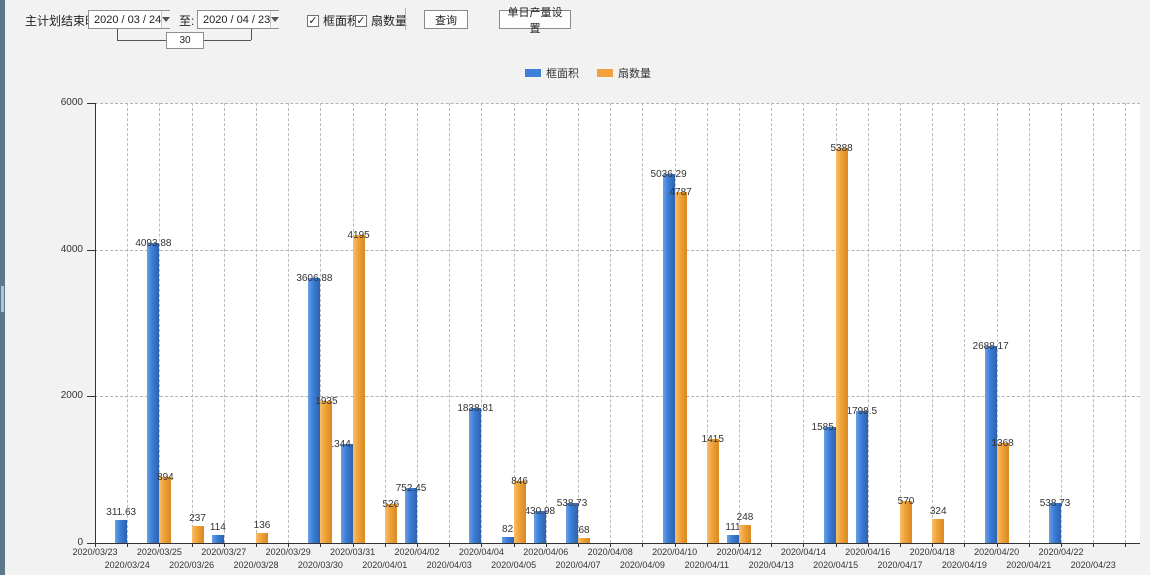 This screenshot has height=575, width=1150. What do you see at coordinates (129, 19) in the screenshot?
I see `start-date-picker: 2020 / 03 / 24` at bounding box center [129, 19].